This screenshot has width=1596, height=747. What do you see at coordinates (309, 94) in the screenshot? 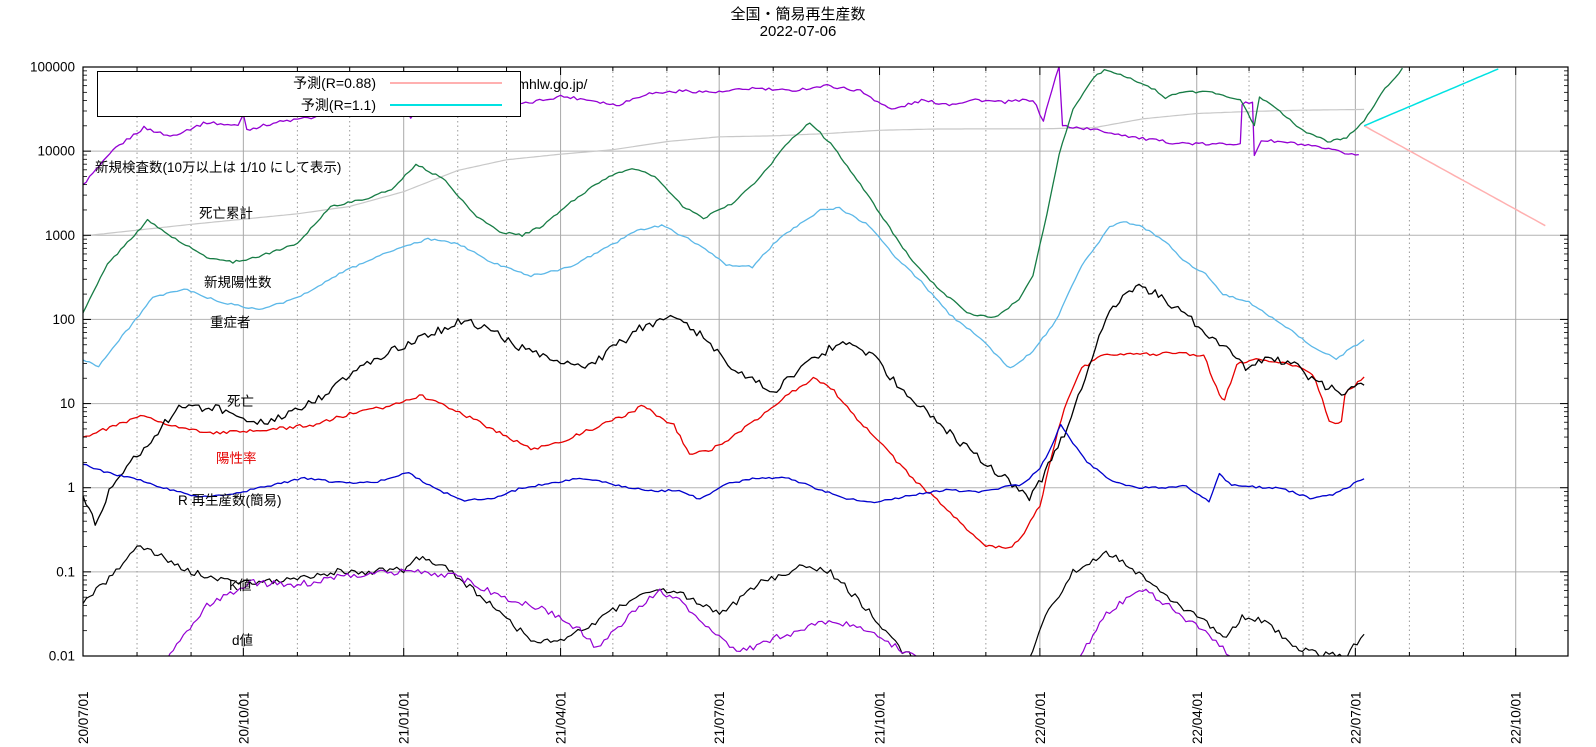
I see `forecast-legend: 予測(R=0.88) 予測(R=1.1)` at bounding box center [309, 94].